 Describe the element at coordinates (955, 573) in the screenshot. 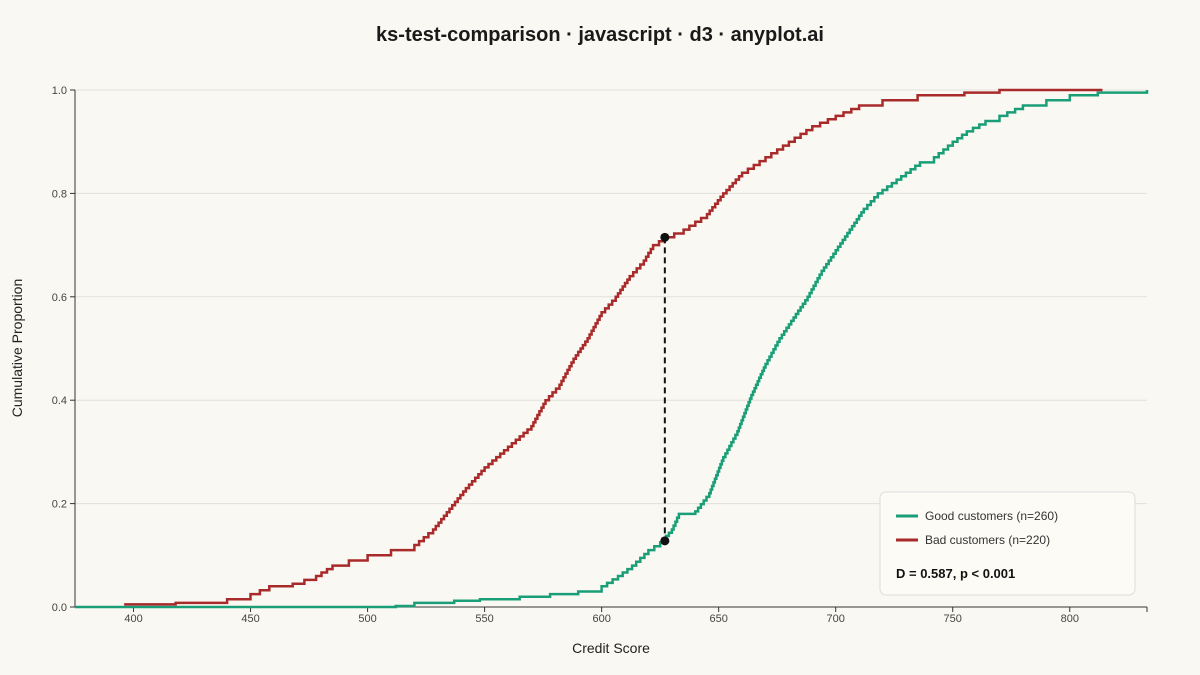

I see `ks-statistic-annotation: D = 0.587, p < 0.001` at that location.